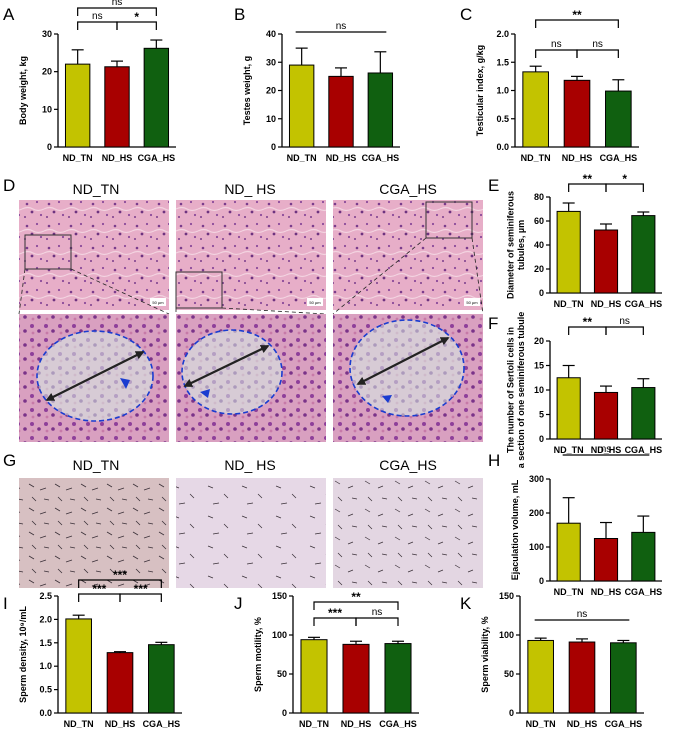 This screenshot has width=685, height=748. Describe the element at coordinates (45, 619) in the screenshot. I see `y-tick-label: 2.0` at that location.